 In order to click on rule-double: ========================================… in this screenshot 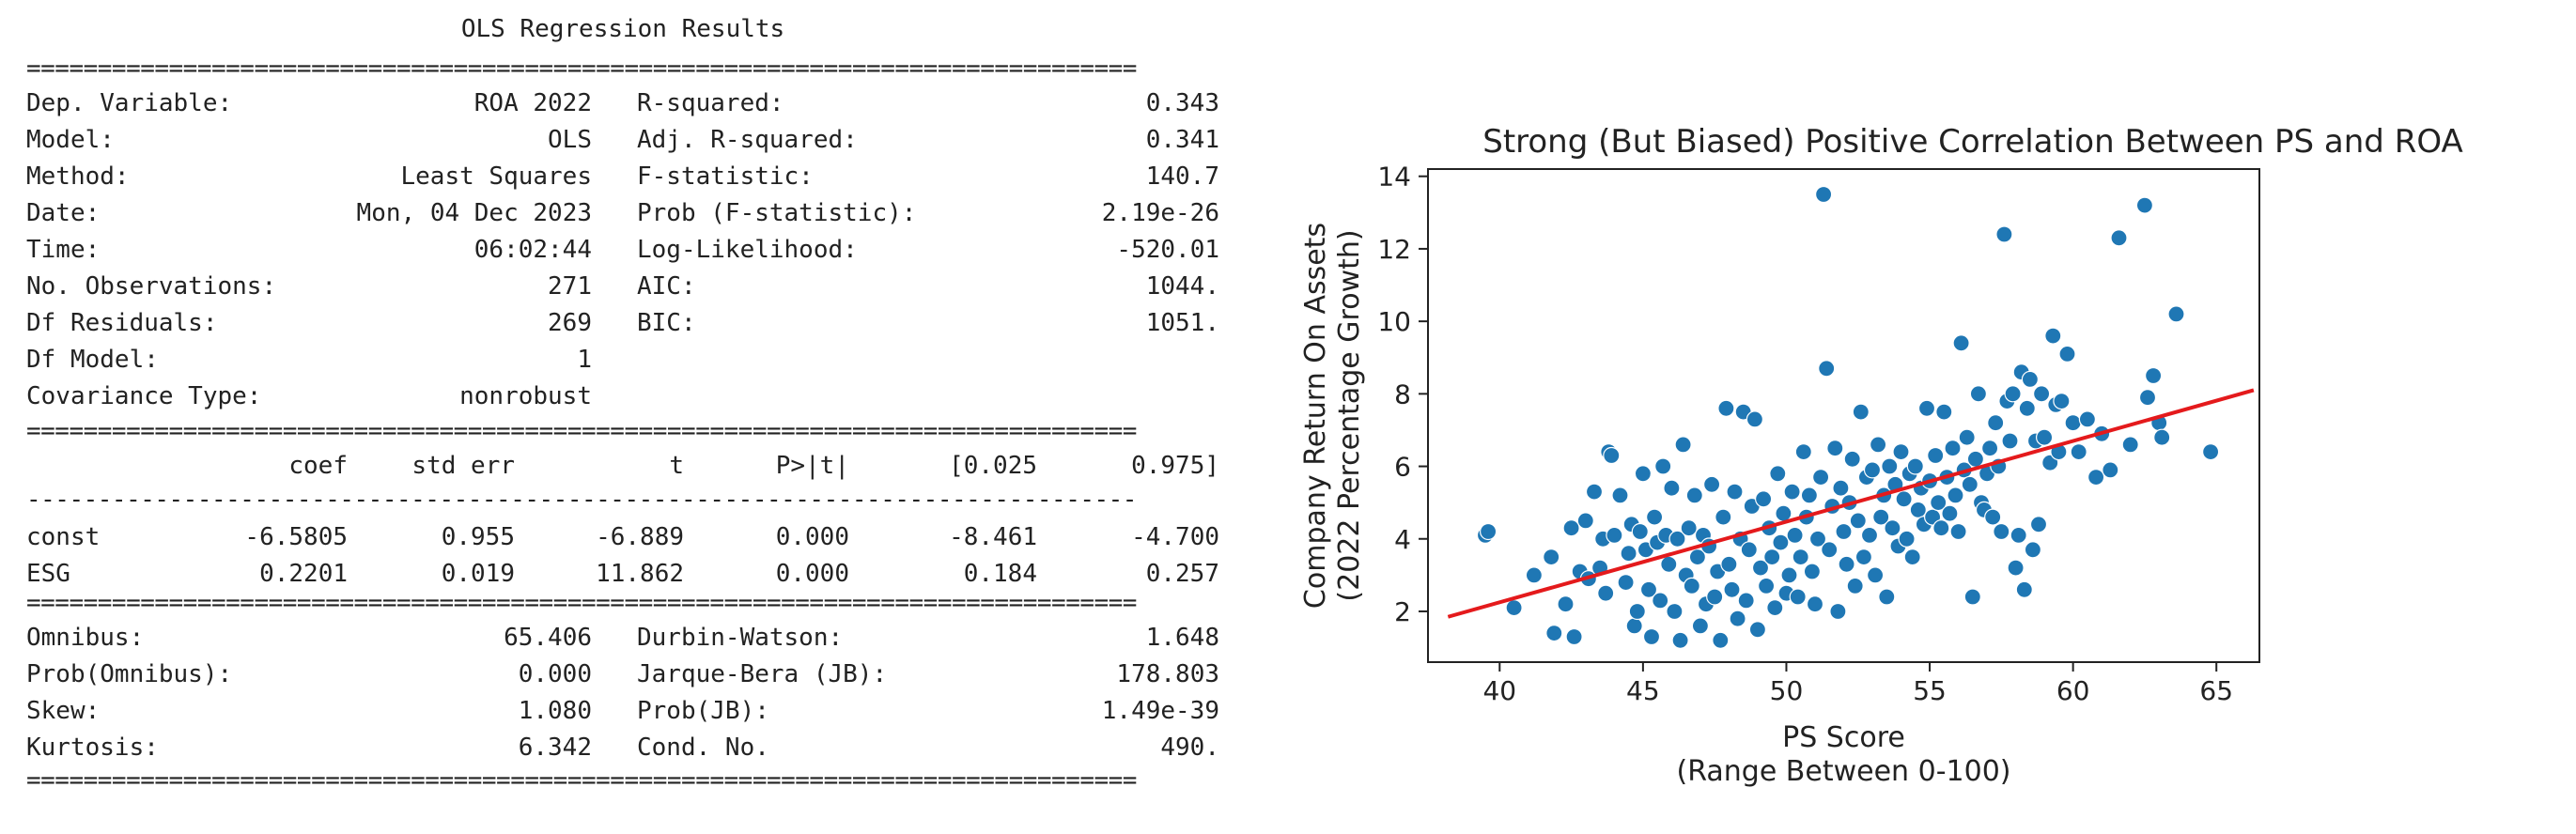, I will do `click(581, 431)`.